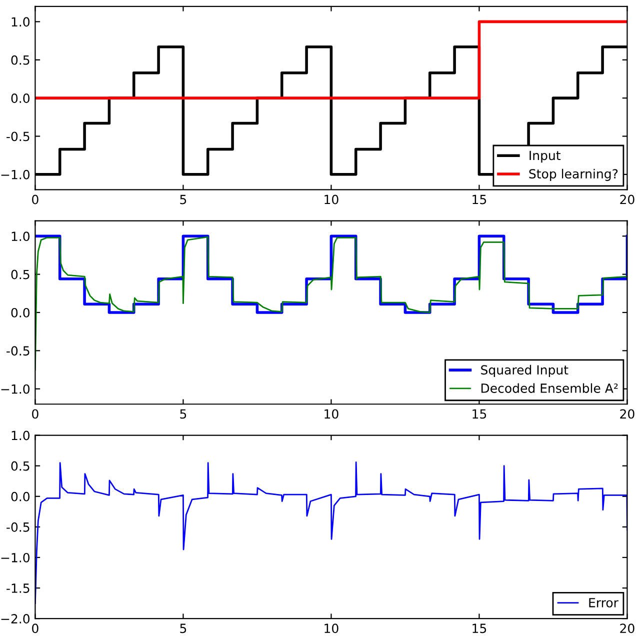  What do you see at coordinates (545, 156) in the screenshot?
I see `legend-label: Input` at bounding box center [545, 156].